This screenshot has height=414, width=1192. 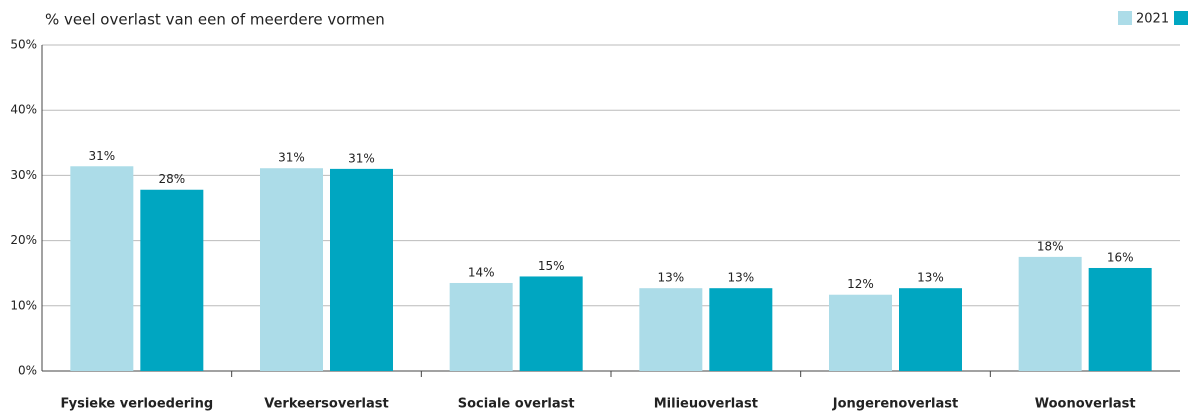 I want to click on value-label: 15%, so click(x=551, y=266).